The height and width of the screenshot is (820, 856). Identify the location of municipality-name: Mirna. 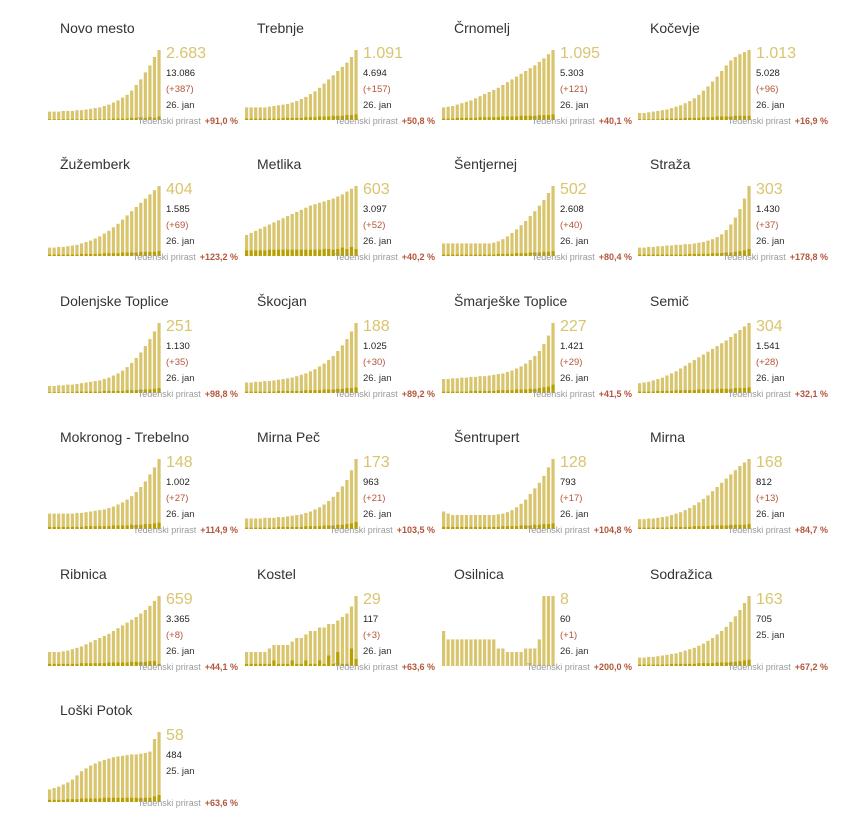
(668, 437).